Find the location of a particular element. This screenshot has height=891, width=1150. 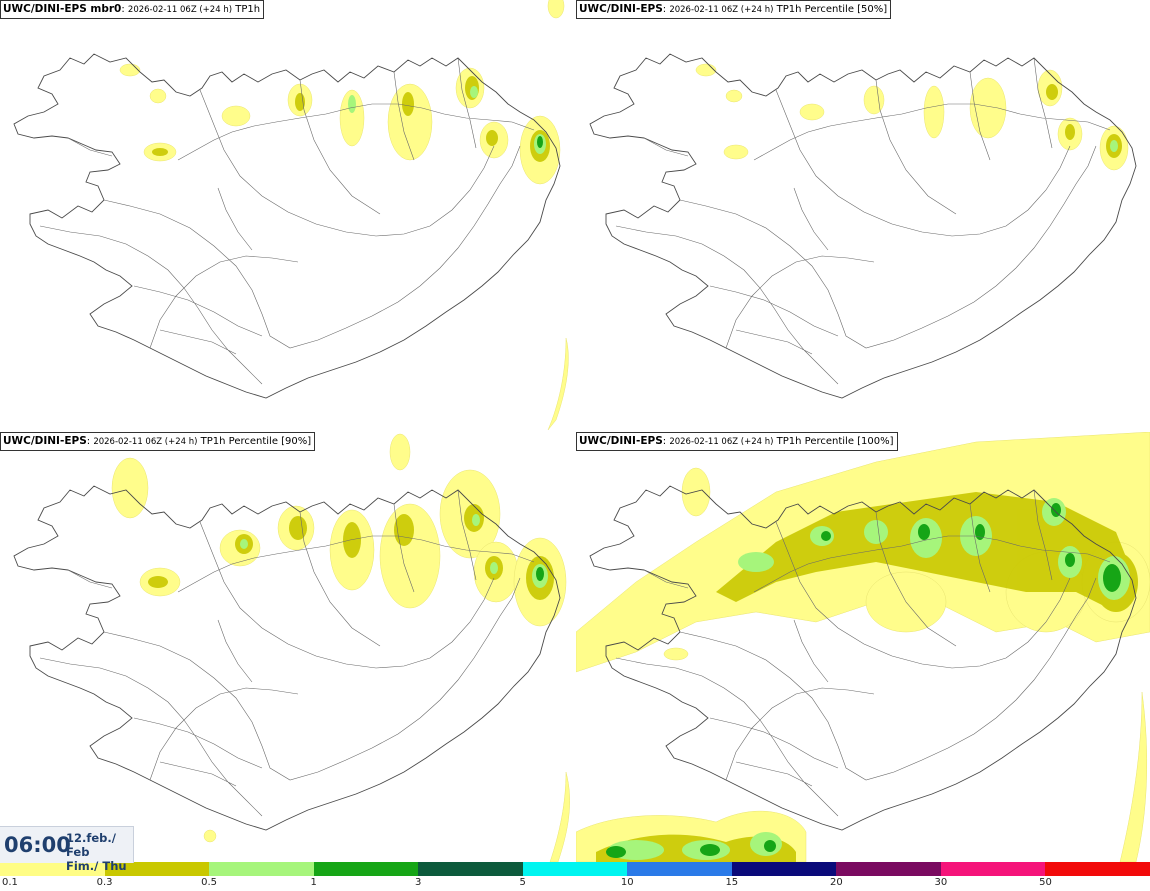

valid-time-box: 06:00 12.feb./ Feb Fim./ Thu is located at coordinates (67, 849).